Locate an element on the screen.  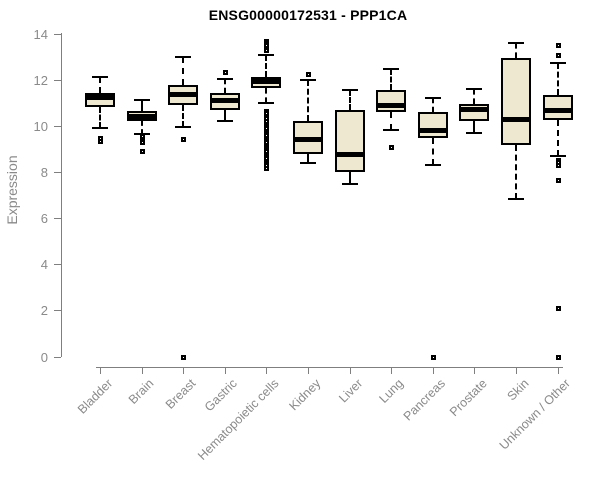
x-tick-label: Pancreas is located at coordinates (424, 400).